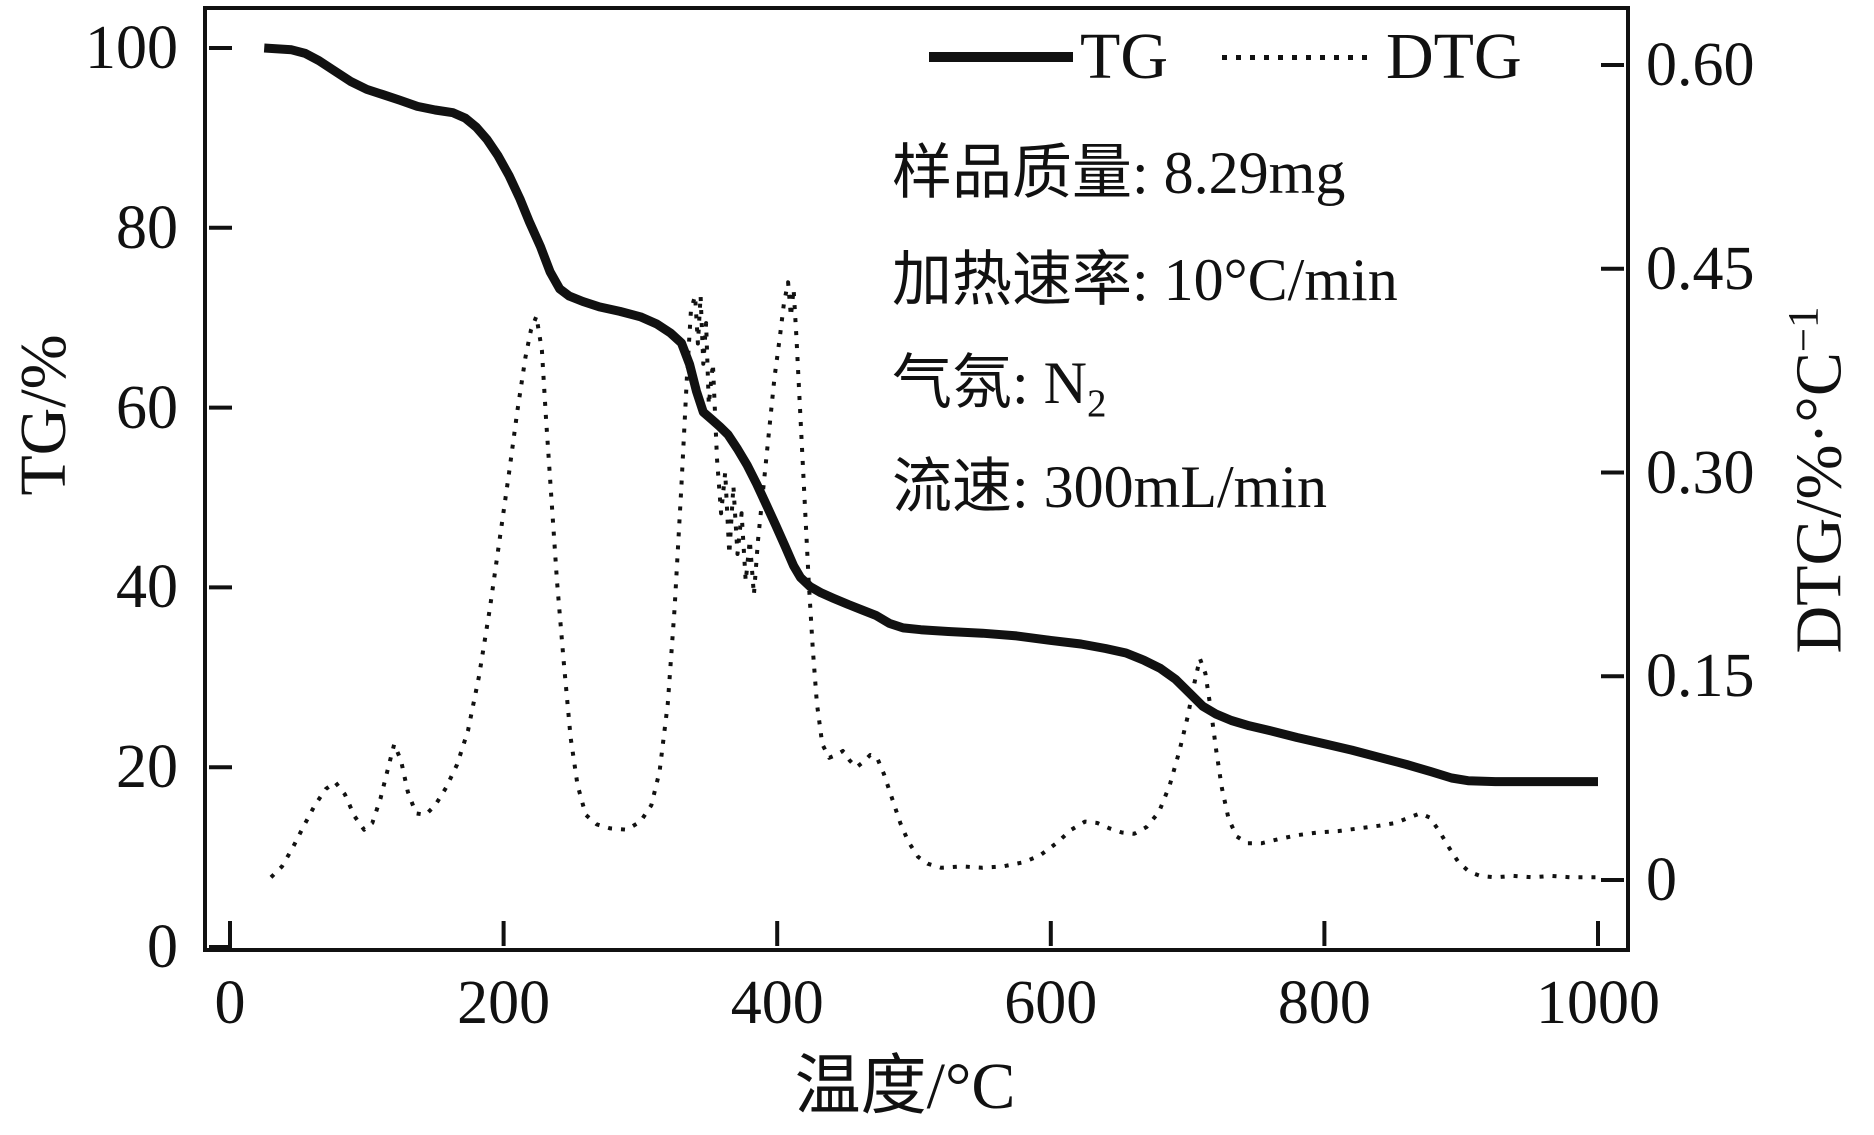 This screenshot has height=1135, width=1874. I want to click on x-tick-label: 200, so click(504, 1003).